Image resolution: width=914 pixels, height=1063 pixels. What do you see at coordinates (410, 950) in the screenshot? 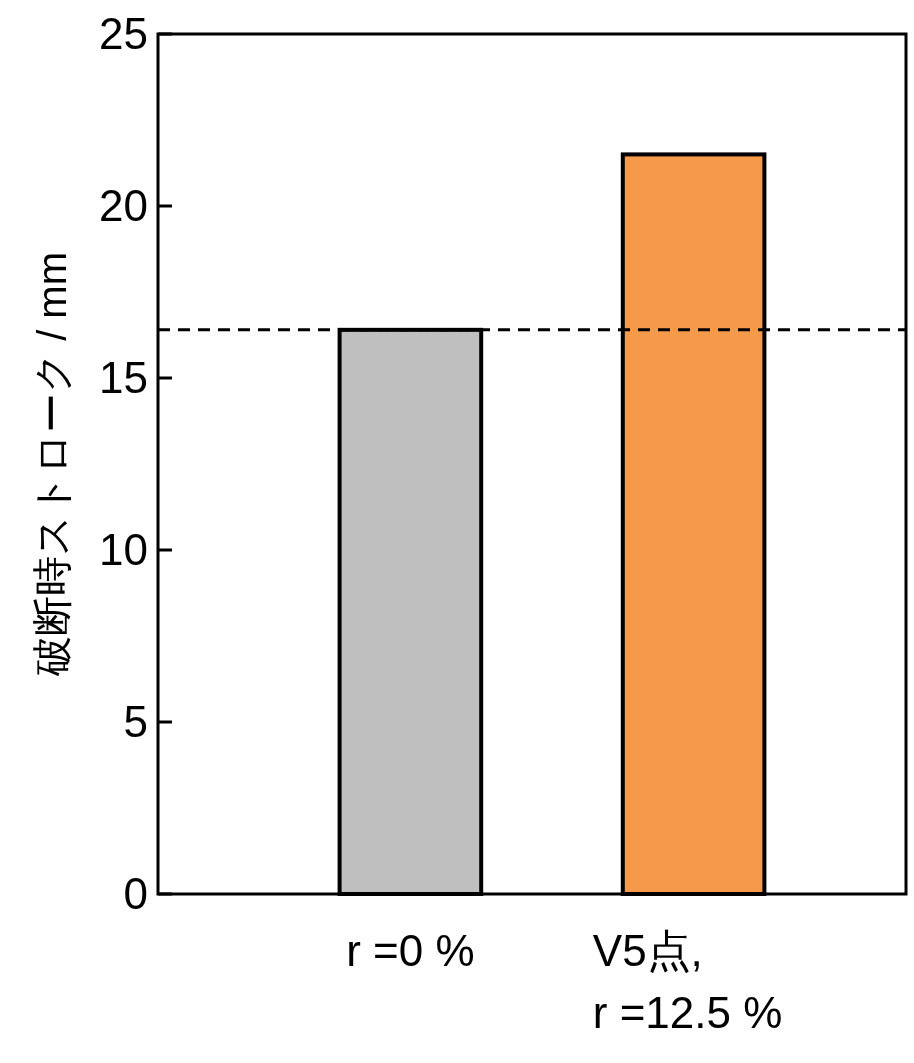
I see `x-tick-label: r =0 %` at bounding box center [410, 950].